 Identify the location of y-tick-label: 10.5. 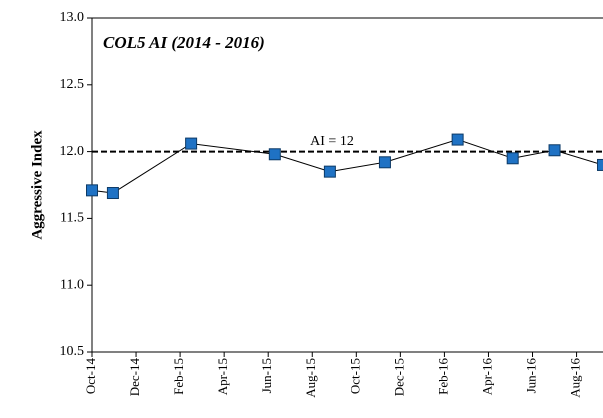
(72, 351).